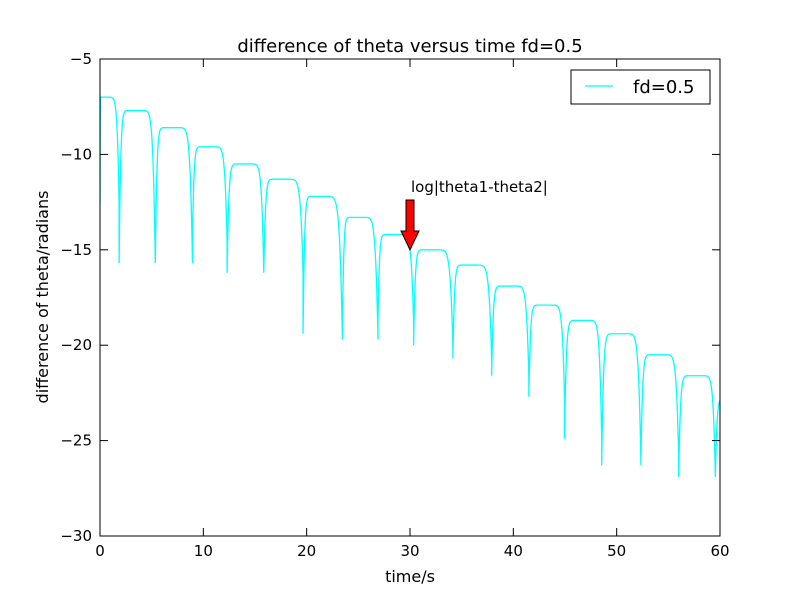 The image size is (800, 596). Describe the element at coordinates (76, 154) in the screenshot. I see `y-tick-label: −10` at that location.